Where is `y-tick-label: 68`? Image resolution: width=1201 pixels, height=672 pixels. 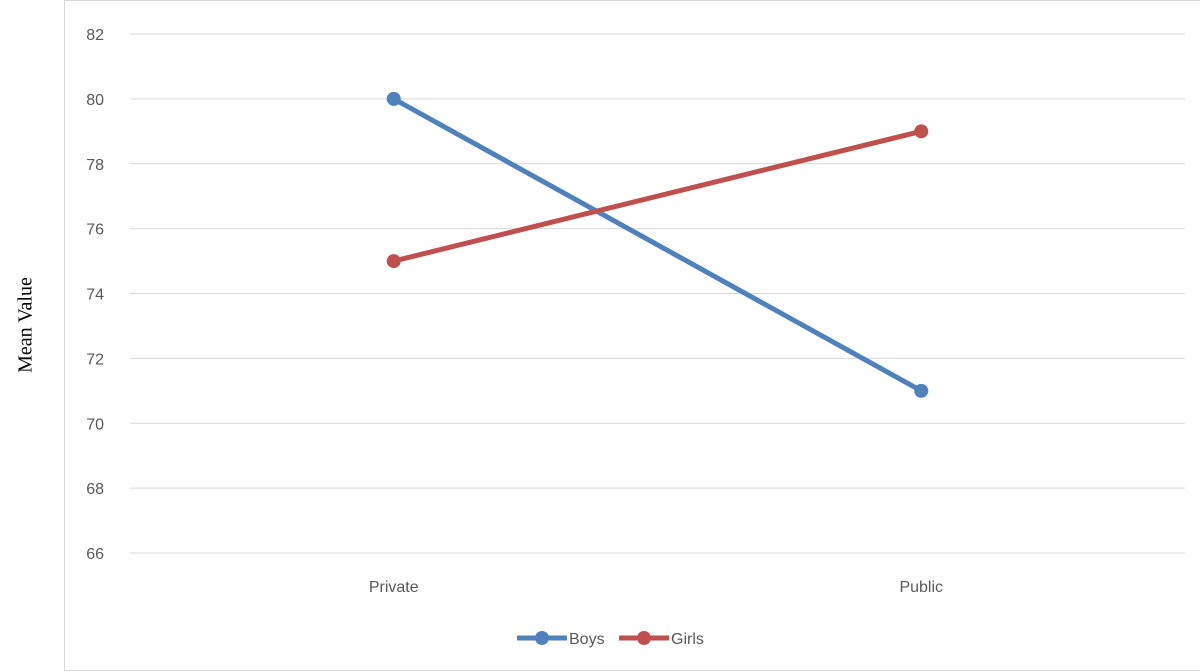
y-tick-label: 68 is located at coordinates (95, 489).